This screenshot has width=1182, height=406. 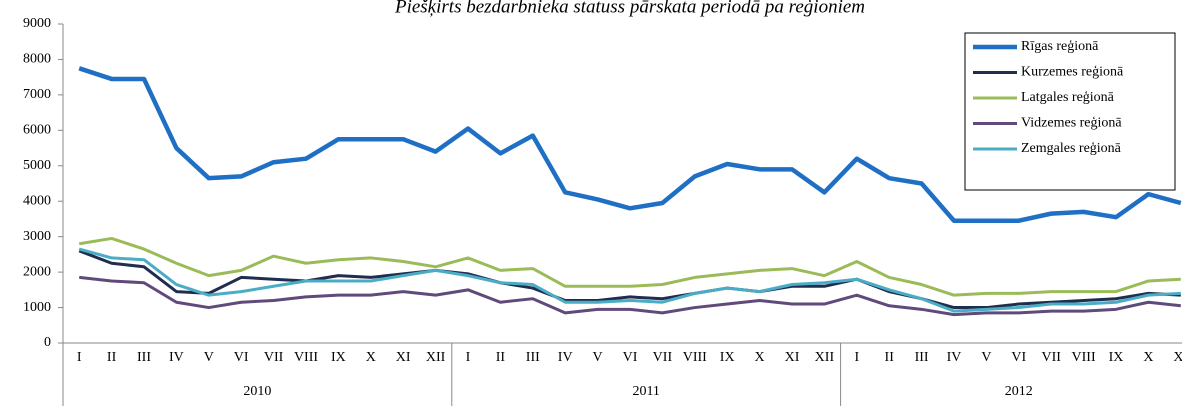 I want to click on legend-label: Rīgas reģionā, so click(x=1060, y=46).